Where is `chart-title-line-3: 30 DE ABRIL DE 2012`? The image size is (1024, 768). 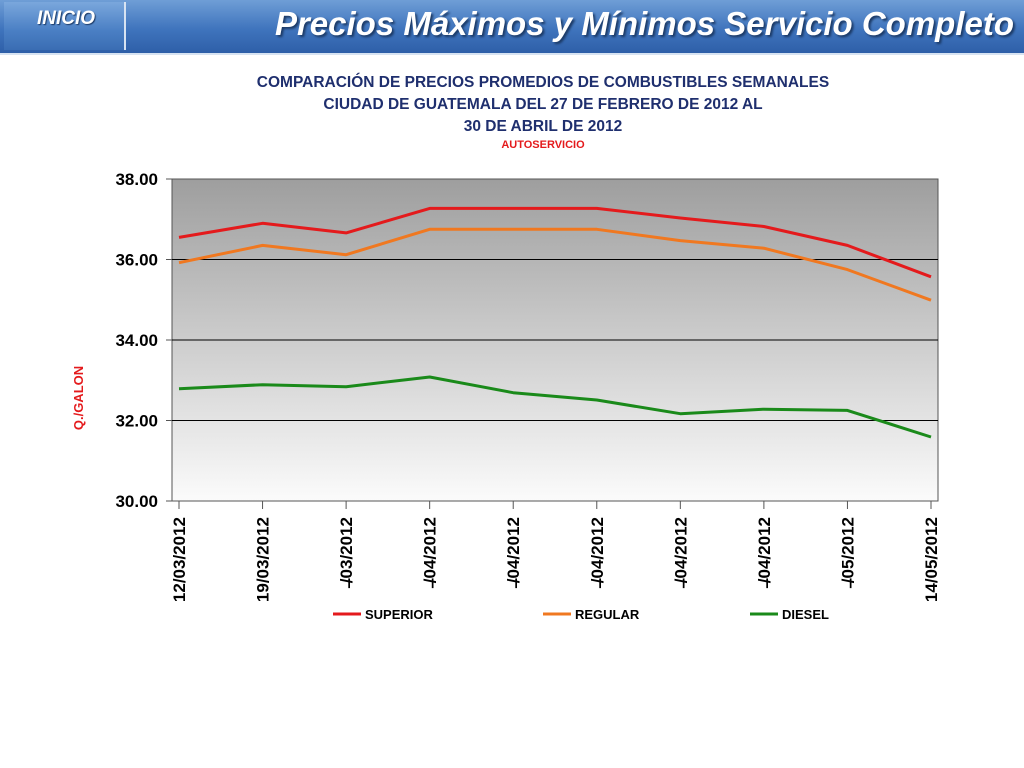
chart-title-line-3: 30 DE ABRIL DE 2012 is located at coordinates (543, 126).